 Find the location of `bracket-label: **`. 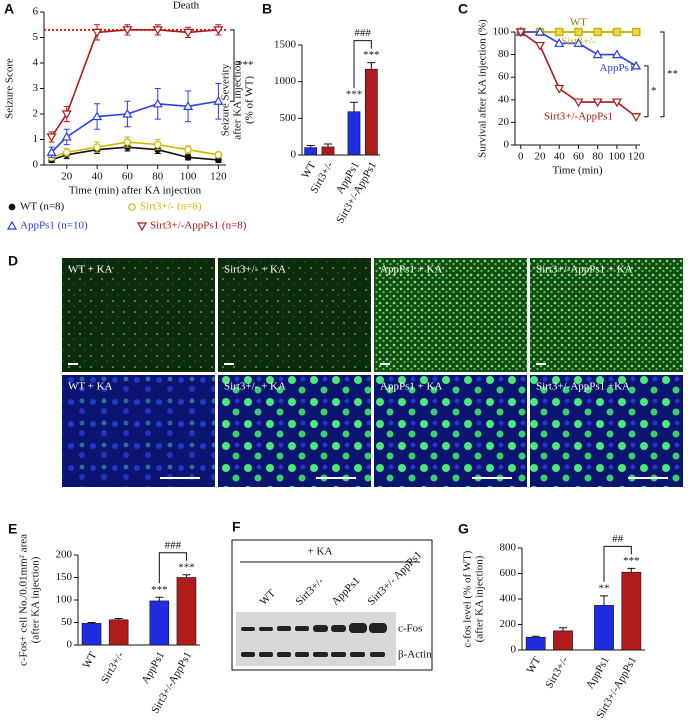

bracket-label: ** is located at coordinates (672, 74).